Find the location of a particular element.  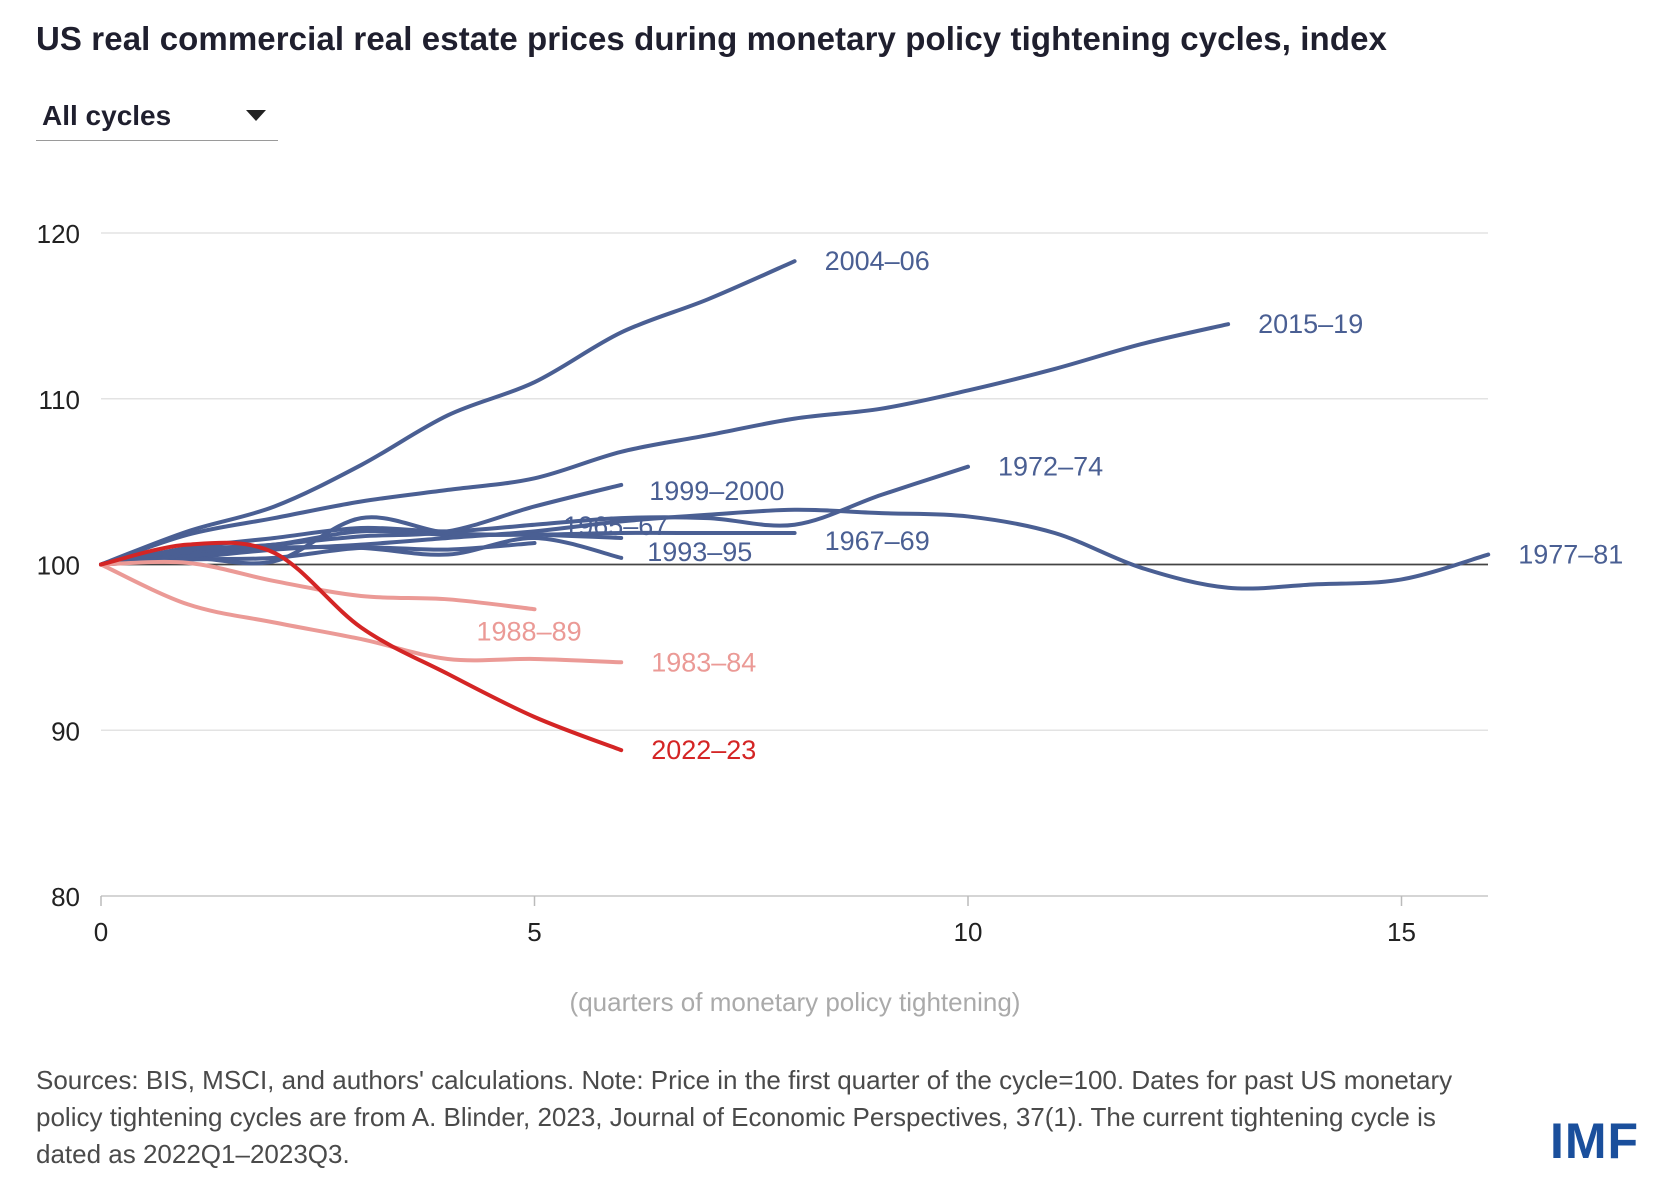

series-line-2015–19 is located at coordinates (665, 444).